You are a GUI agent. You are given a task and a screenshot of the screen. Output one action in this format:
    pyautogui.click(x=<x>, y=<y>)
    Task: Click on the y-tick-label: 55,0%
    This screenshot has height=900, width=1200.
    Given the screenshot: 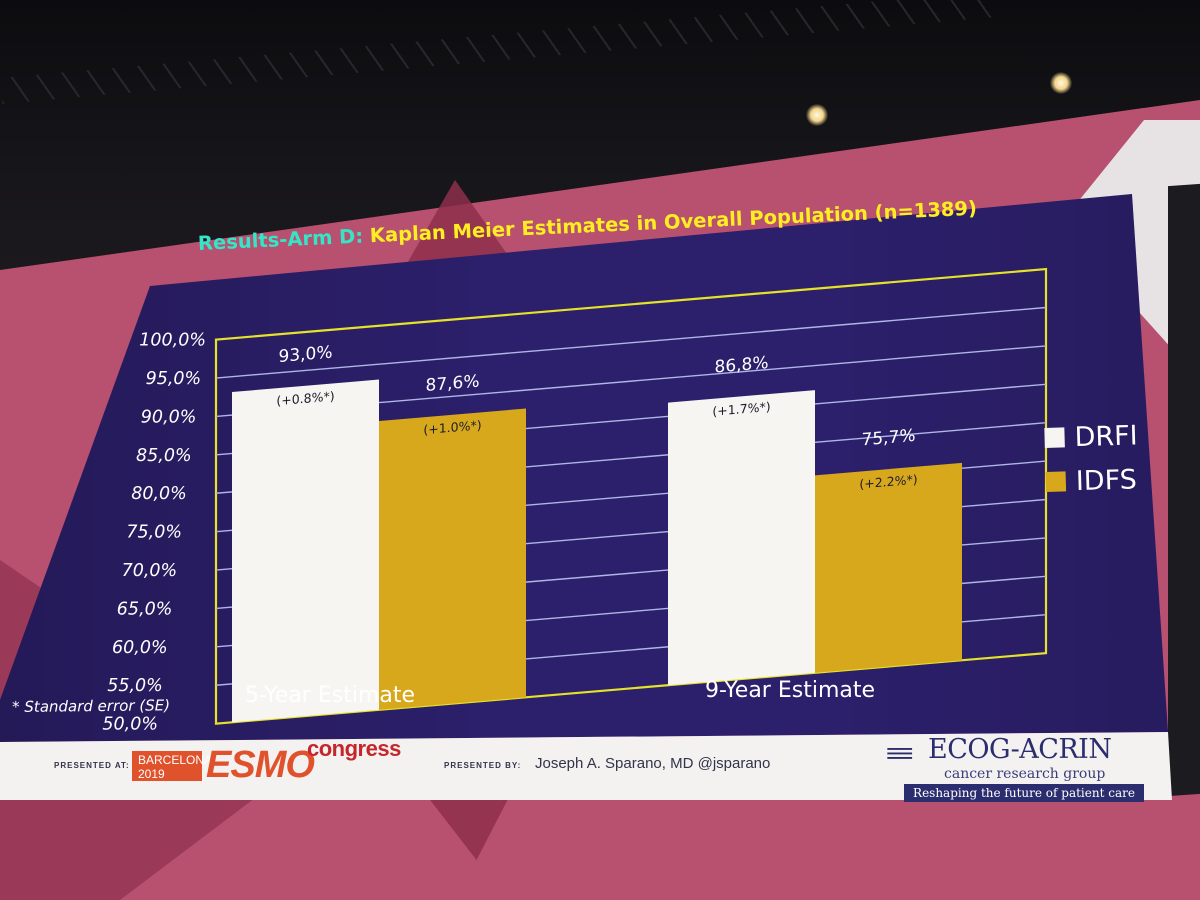 What is the action you would take?
    pyautogui.click(x=135, y=686)
    